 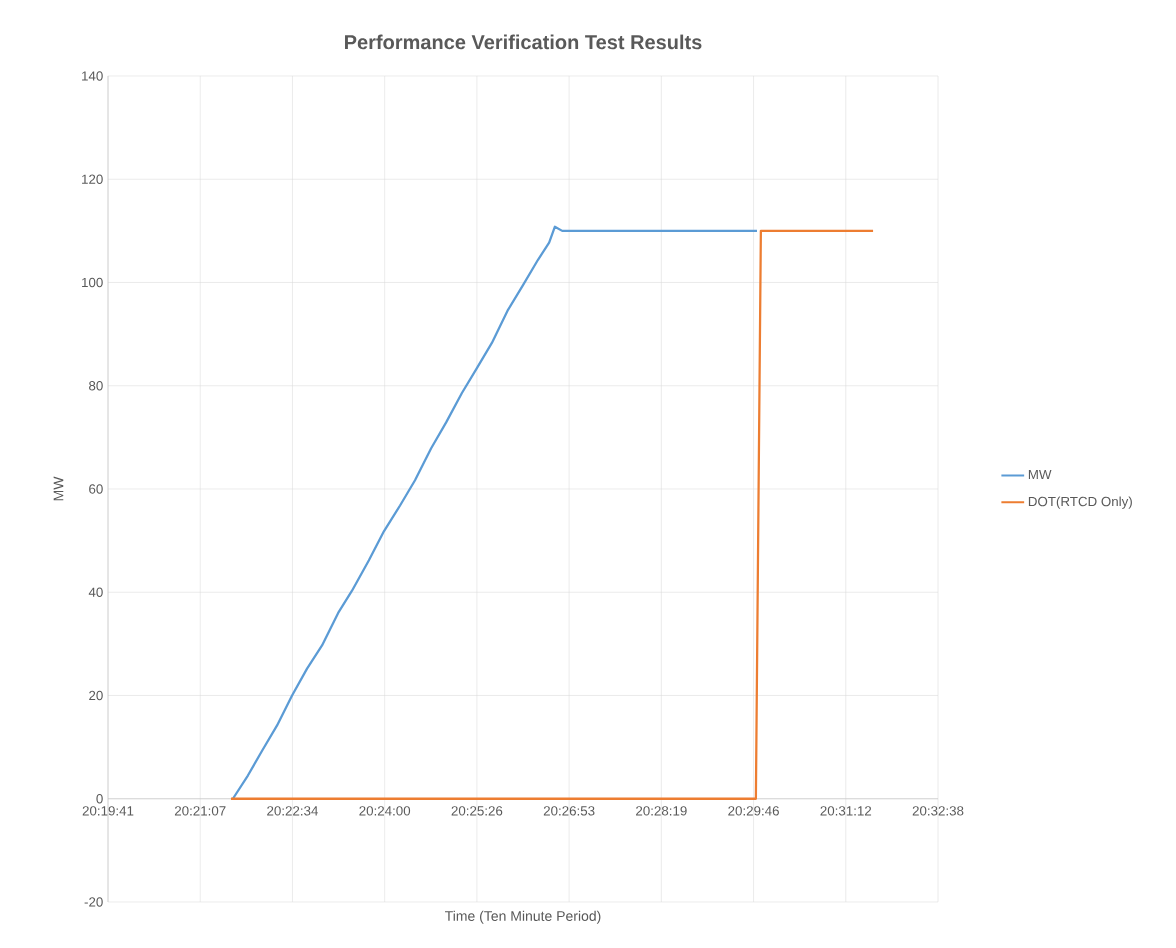 What do you see at coordinates (95, 592) in the screenshot?
I see `y-tick-label: 40` at bounding box center [95, 592].